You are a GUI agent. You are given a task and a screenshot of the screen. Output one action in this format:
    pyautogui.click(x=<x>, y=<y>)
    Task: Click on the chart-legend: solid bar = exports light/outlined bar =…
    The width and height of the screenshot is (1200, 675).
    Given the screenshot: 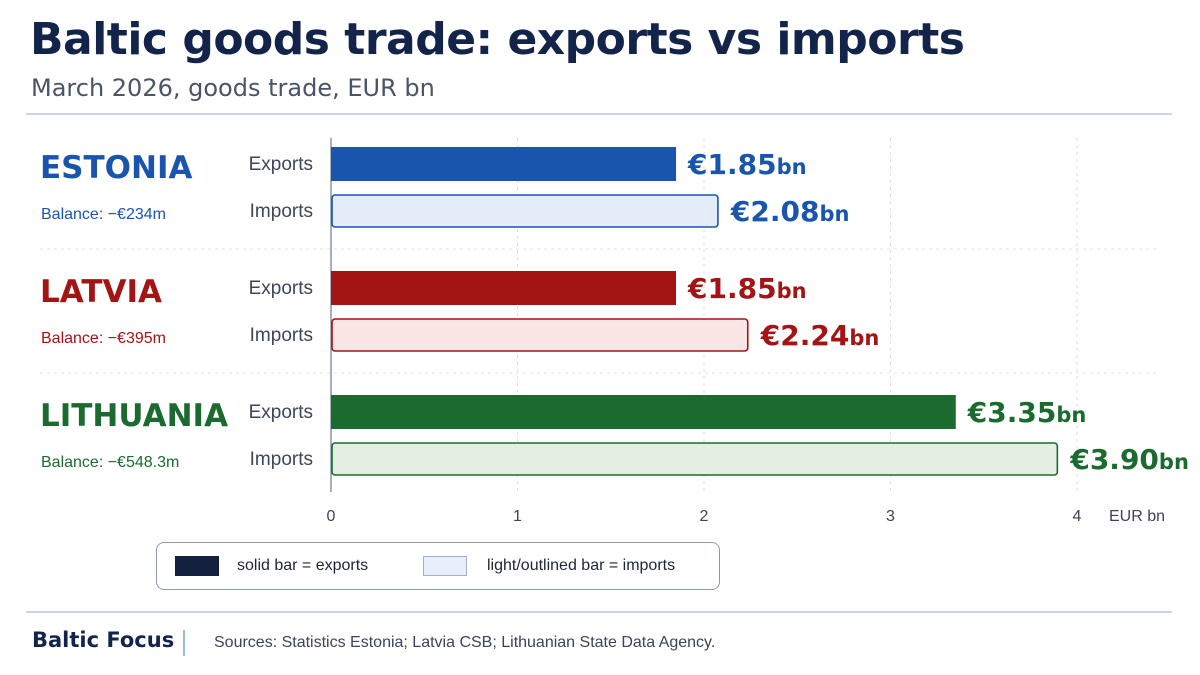 What is the action you would take?
    pyautogui.click(x=438, y=566)
    